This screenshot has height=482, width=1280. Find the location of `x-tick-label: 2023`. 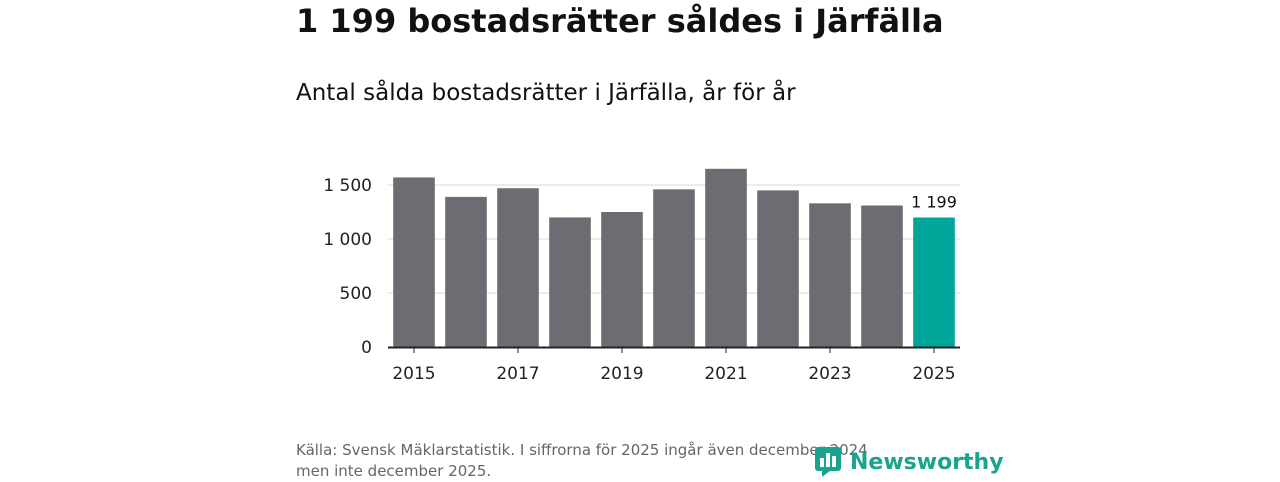

x-tick-label: 2023 is located at coordinates (829, 374).